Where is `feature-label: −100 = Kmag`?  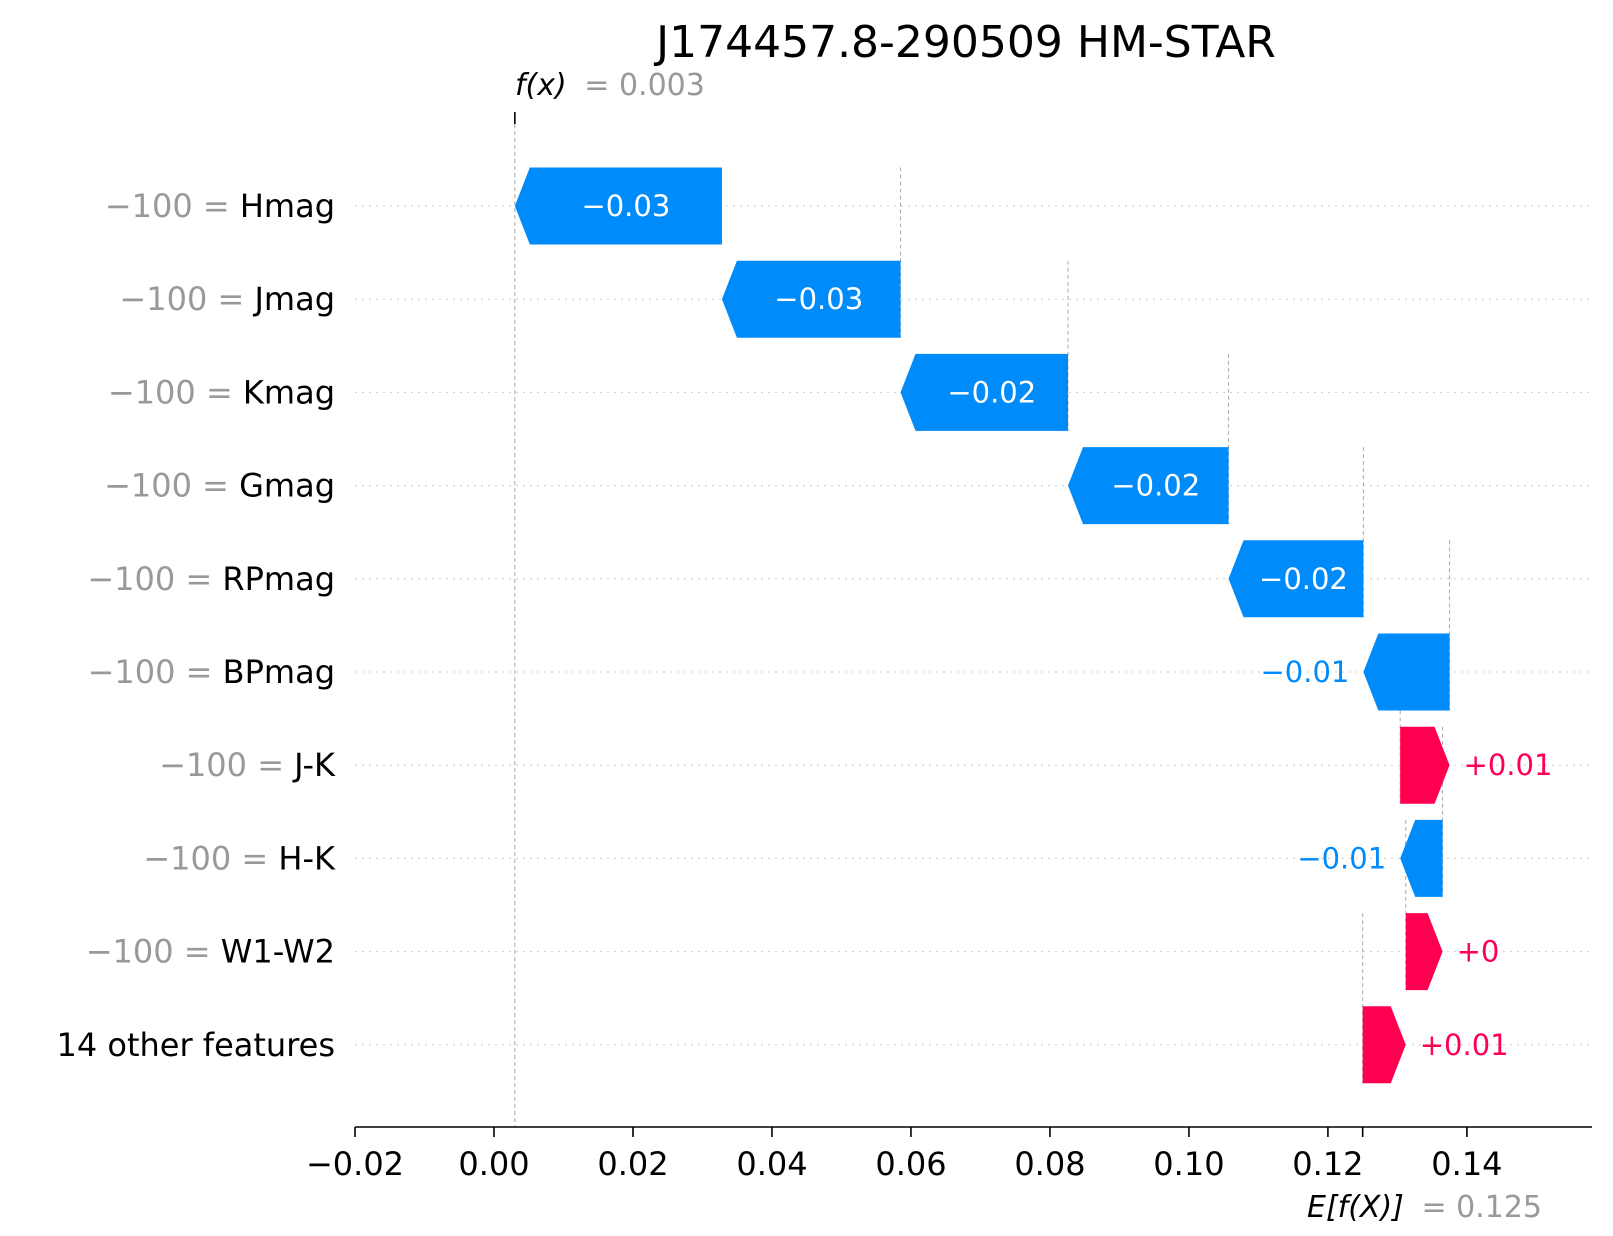
feature-label: −100 = Kmag is located at coordinates (221, 392).